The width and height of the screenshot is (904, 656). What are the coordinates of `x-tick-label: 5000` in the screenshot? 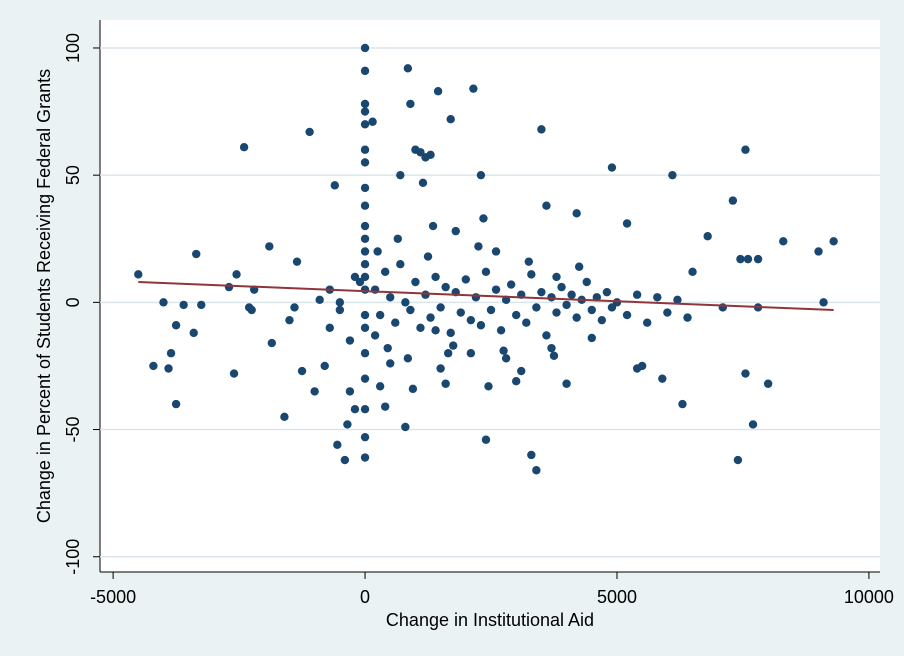 It's located at (617, 597).